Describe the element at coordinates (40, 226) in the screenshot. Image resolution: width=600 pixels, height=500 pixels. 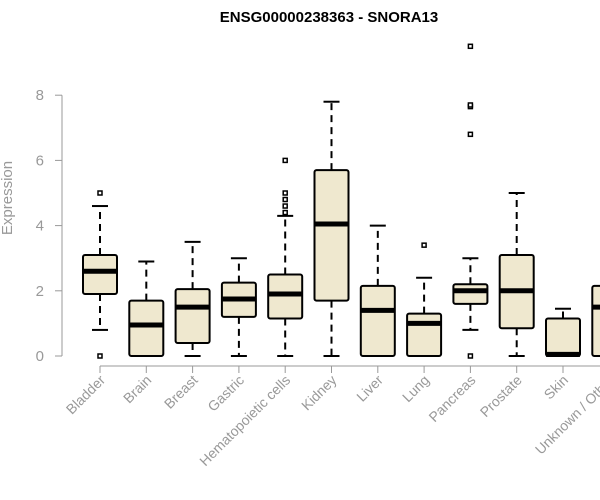
I see `y-tick-label: 4` at that location.